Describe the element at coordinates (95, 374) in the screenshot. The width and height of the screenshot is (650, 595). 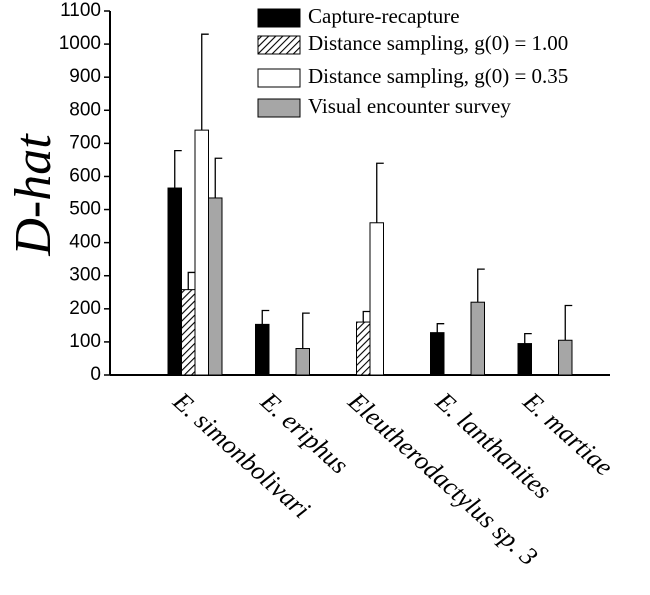
I see `y-tick-label: 0` at that location.